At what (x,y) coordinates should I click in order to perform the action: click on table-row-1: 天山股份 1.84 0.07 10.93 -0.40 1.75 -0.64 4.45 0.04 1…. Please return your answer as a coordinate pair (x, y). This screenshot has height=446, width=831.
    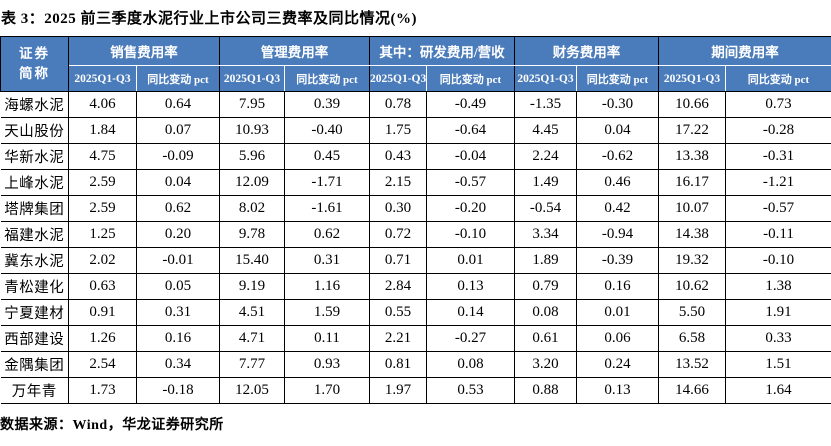
    Looking at the image, I should click on (415, 130).